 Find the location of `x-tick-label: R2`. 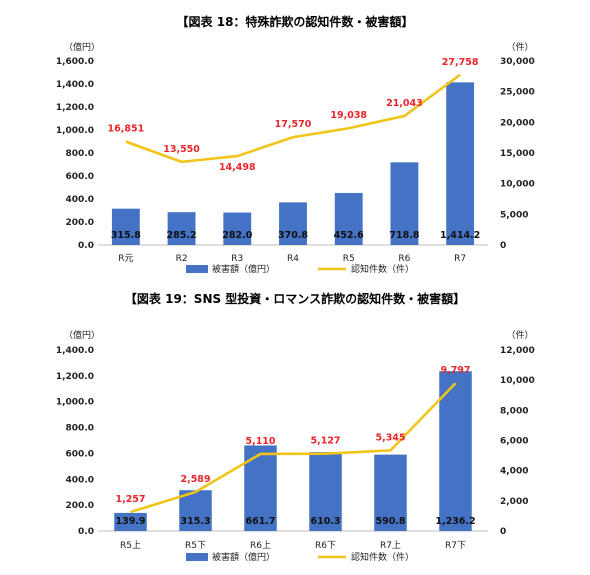

x-tick-label: R2 is located at coordinates (182, 259).